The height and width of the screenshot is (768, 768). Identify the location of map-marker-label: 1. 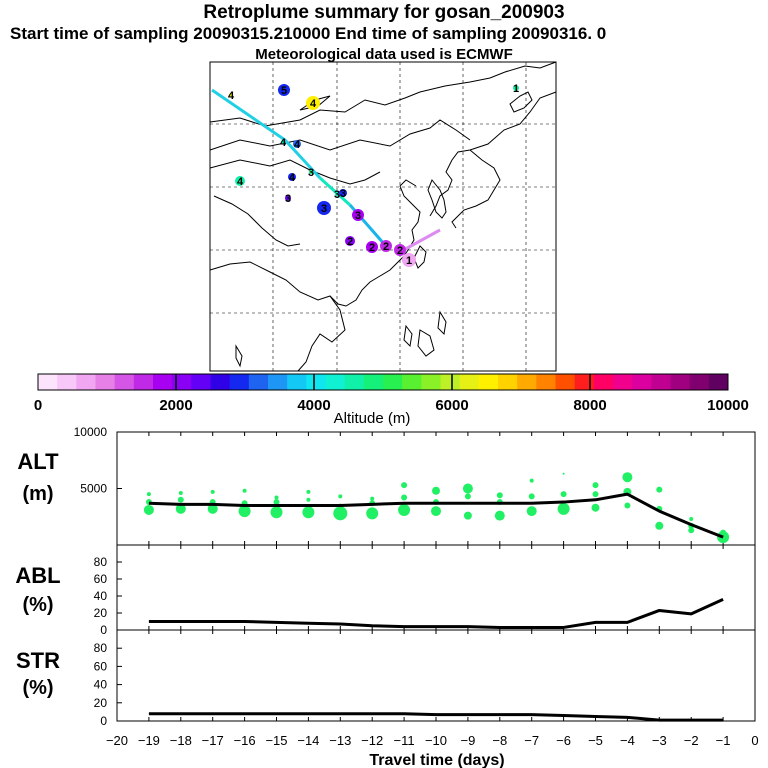
(409, 261).